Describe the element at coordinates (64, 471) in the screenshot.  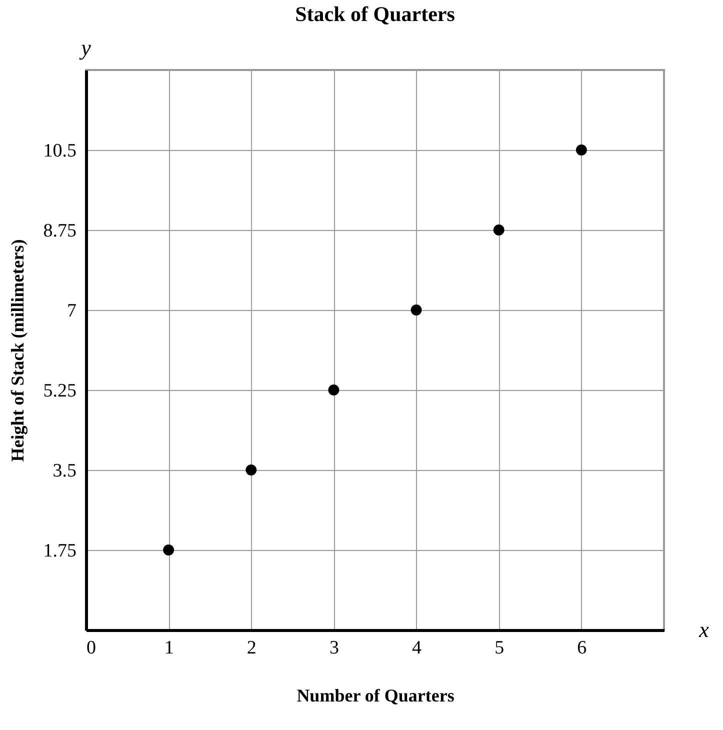
I see `y-tick-label: 3.5` at that location.